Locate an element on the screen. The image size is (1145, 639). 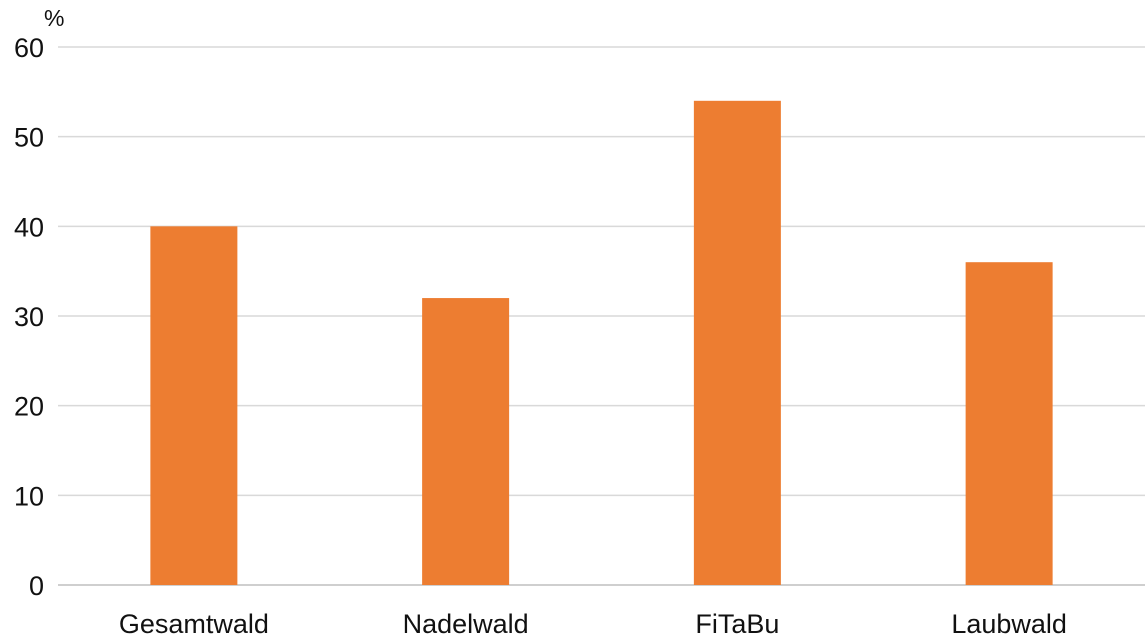
x-tick-label: Gesamtwald is located at coordinates (194, 624).